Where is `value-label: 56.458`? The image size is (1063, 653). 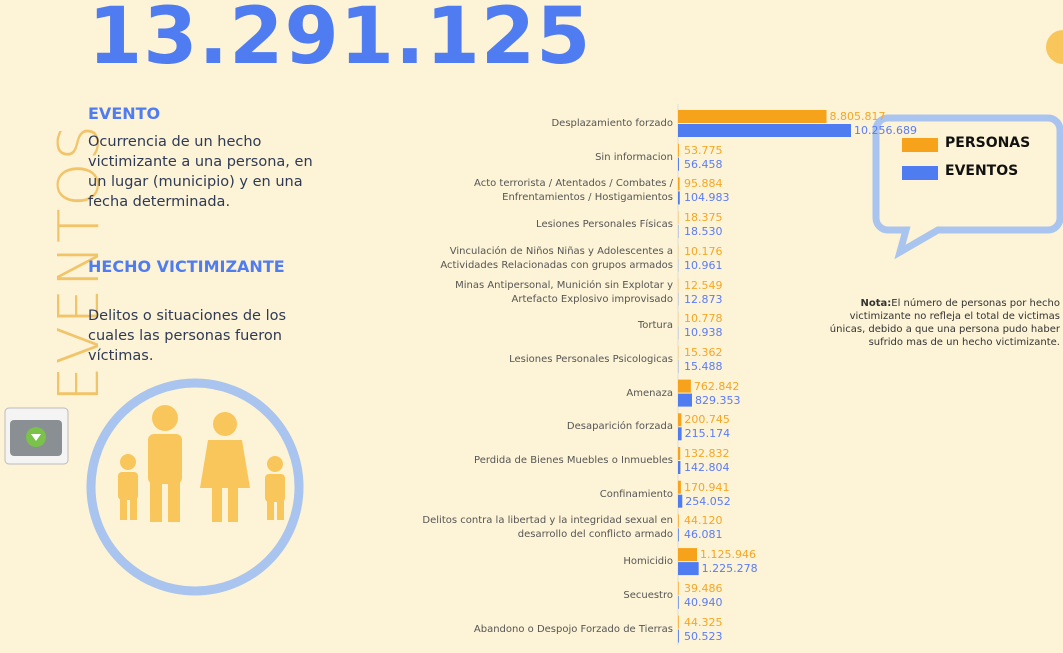
value-label: 56.458 is located at coordinates (703, 164).